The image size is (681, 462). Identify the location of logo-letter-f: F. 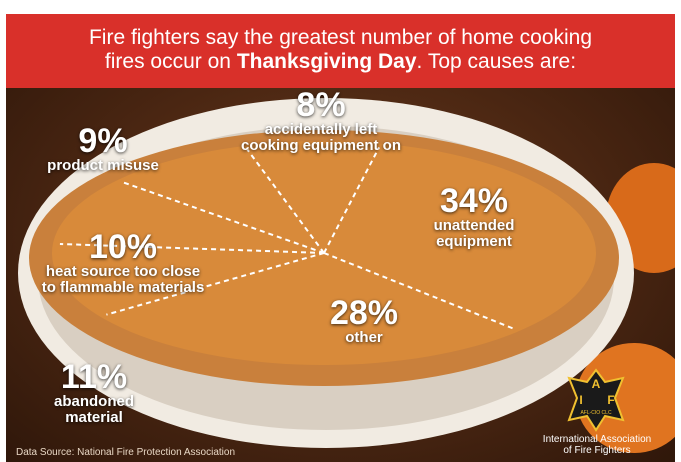
(610, 400).